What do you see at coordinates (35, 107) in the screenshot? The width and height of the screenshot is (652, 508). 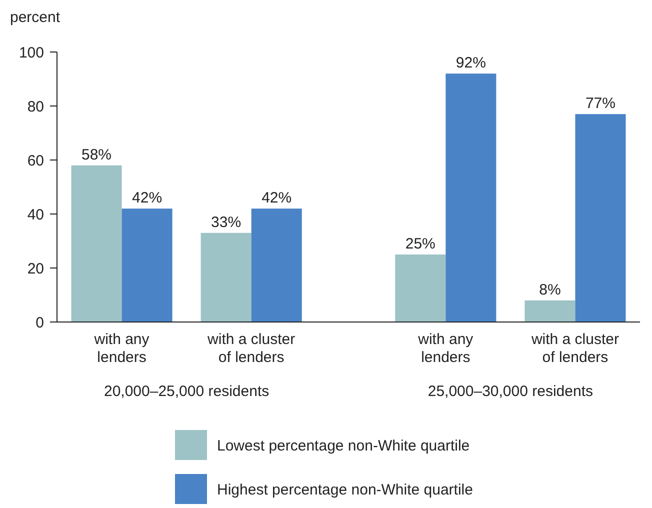 I see `y-tick-label: 80` at bounding box center [35, 107].